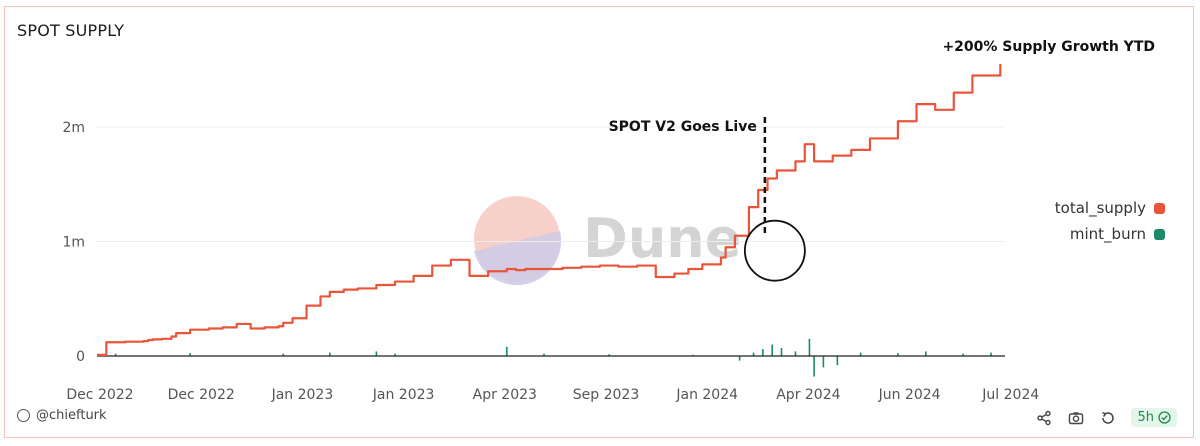 Image resolution: width=1200 pixels, height=446 pixels. What do you see at coordinates (1164, 417) in the screenshot?
I see `check-circle-icon` at bounding box center [1164, 417].